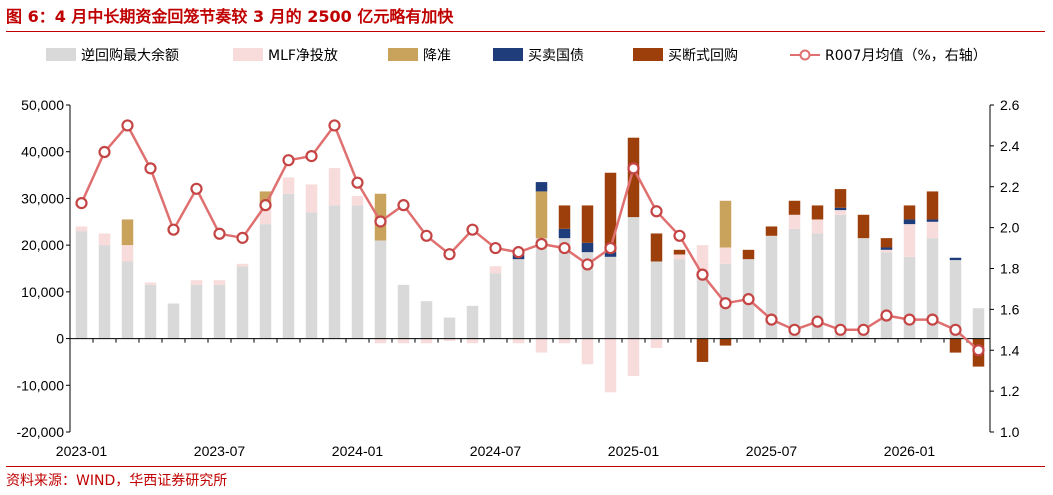 This screenshot has height=495, width=1053. What do you see at coordinates (1010, 350) in the screenshot?
I see `y-right-tick-label: 1.4` at bounding box center [1010, 350].